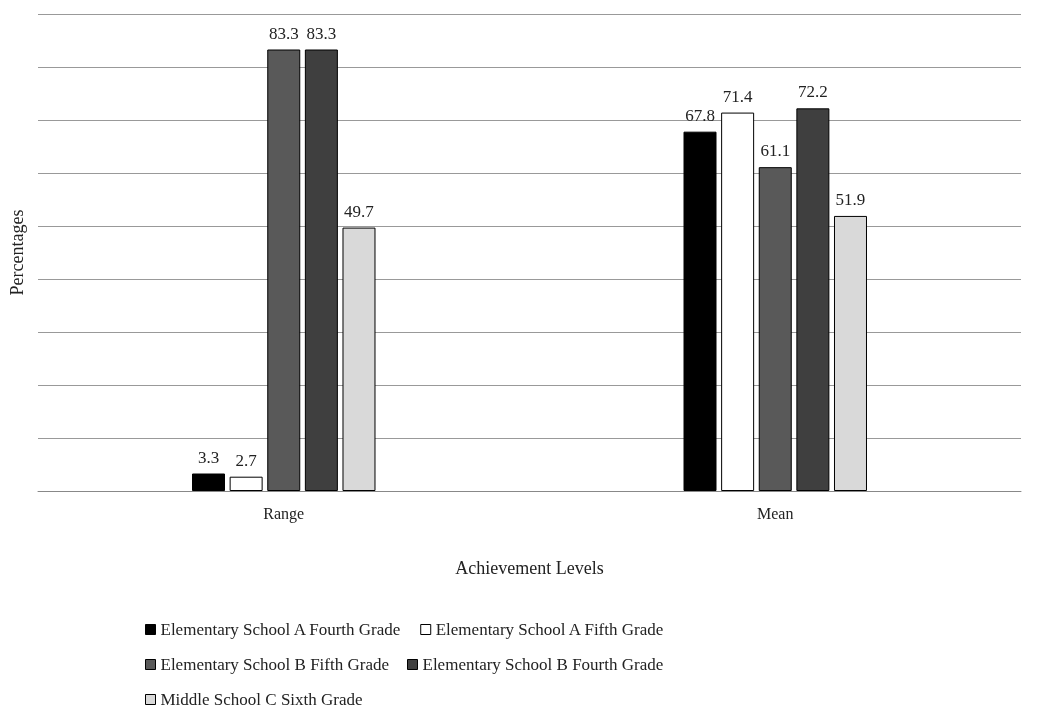 The height and width of the screenshot is (719, 1041). Describe the element at coordinates (850, 199) in the screenshot. I see `data-label: 51.9` at that location.